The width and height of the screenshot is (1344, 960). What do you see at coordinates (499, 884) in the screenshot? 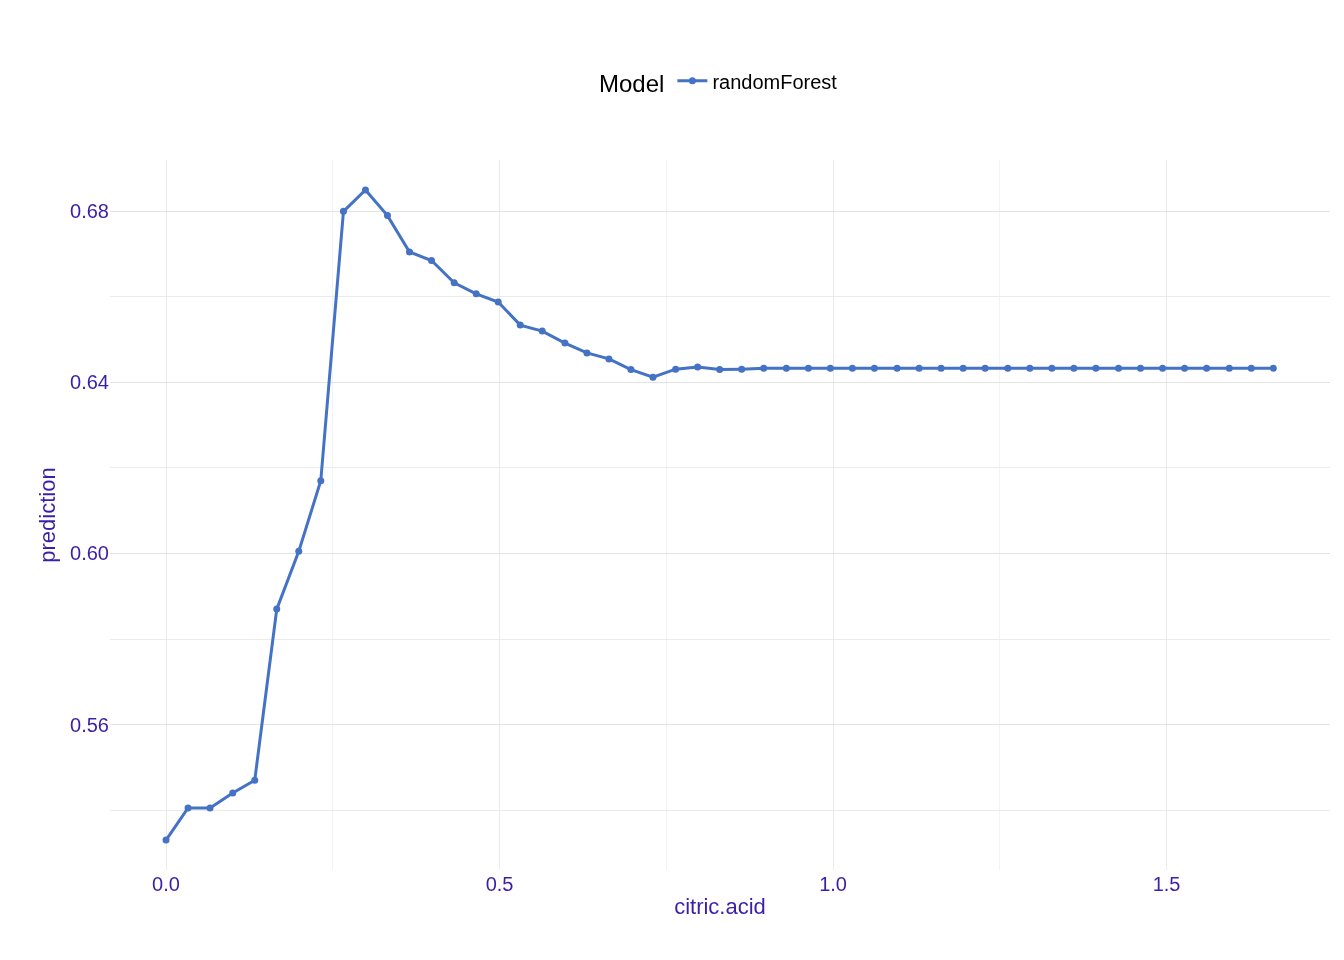
I see `x-tick-label: 0.5` at bounding box center [499, 884].